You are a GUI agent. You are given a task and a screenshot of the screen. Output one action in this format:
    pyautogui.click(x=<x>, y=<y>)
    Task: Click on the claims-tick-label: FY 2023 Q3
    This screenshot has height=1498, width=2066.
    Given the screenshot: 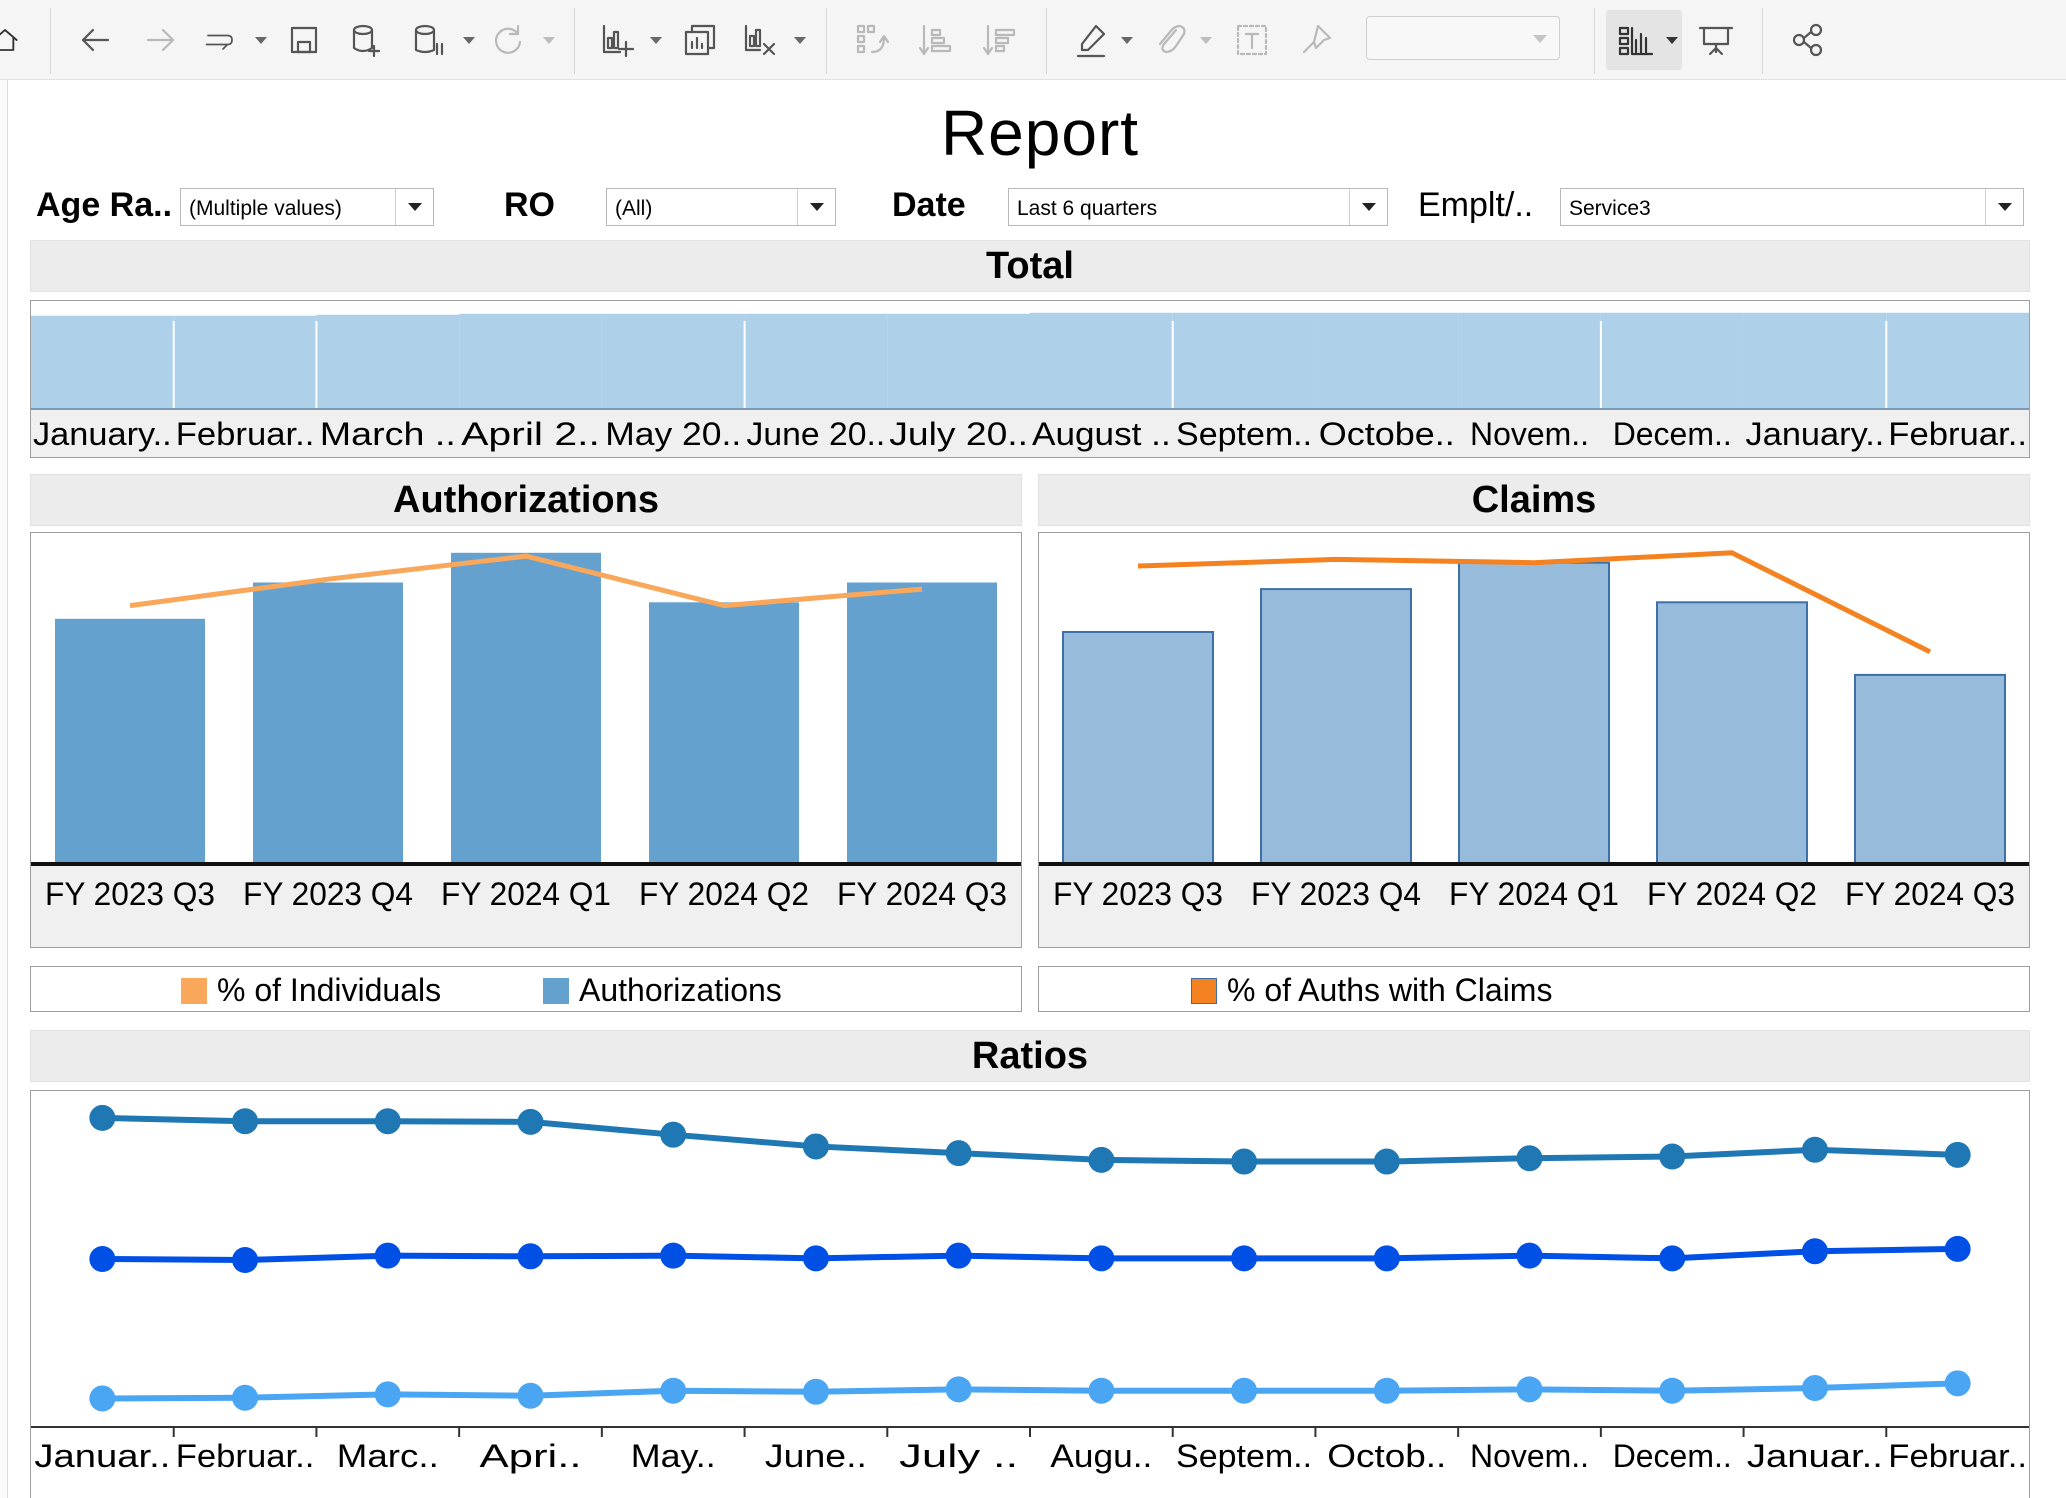 What is the action you would take?
    pyautogui.click(x=1138, y=894)
    